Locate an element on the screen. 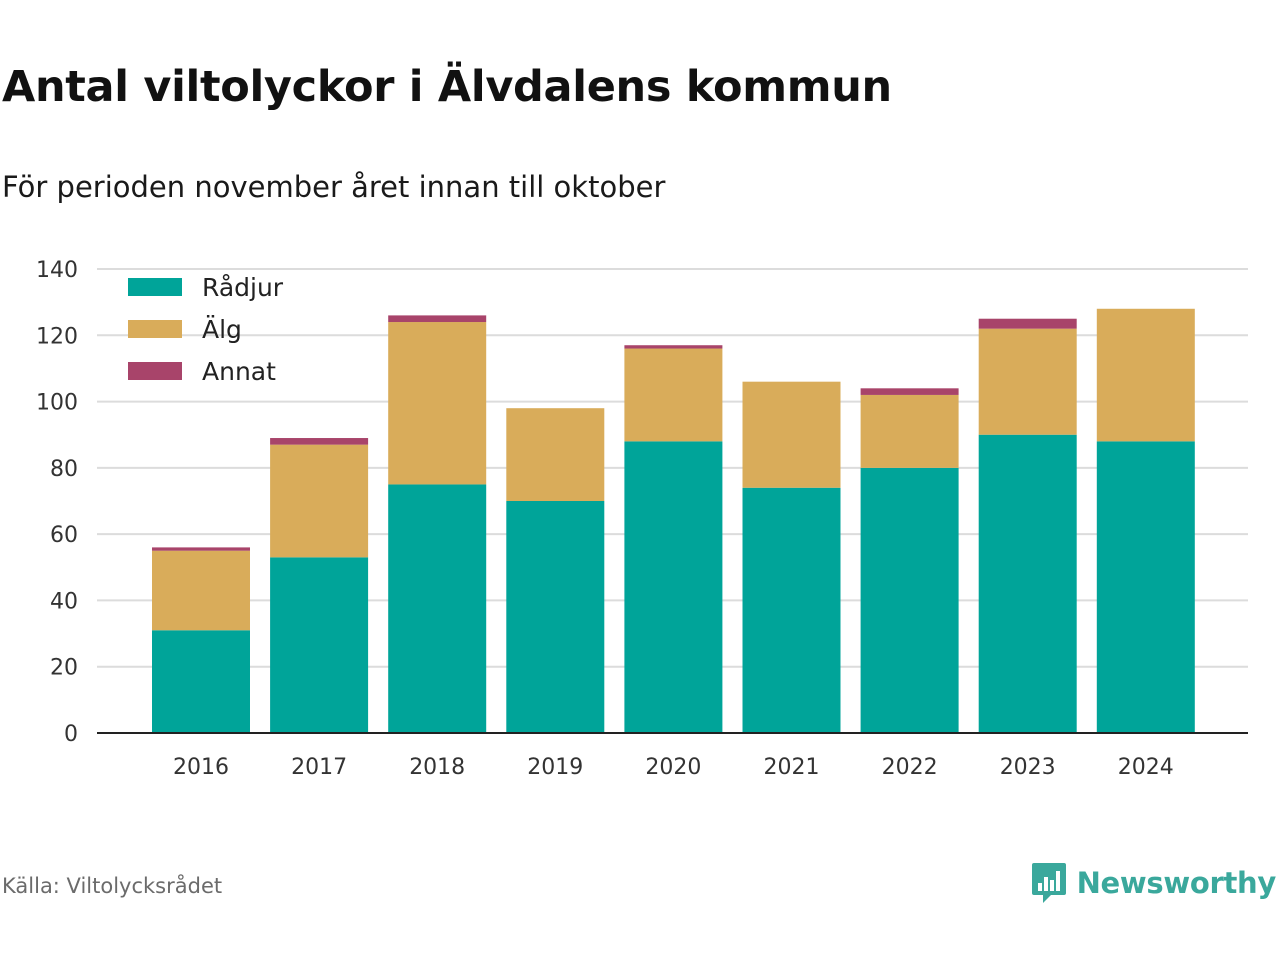 The image size is (1280, 960). chat-bar-chart-icon is located at coordinates (1048, 883).